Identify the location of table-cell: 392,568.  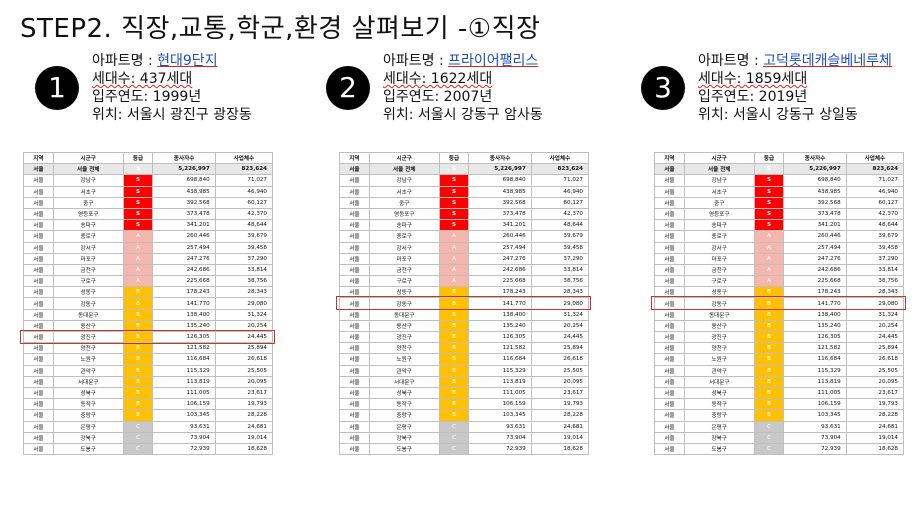
(184, 202).